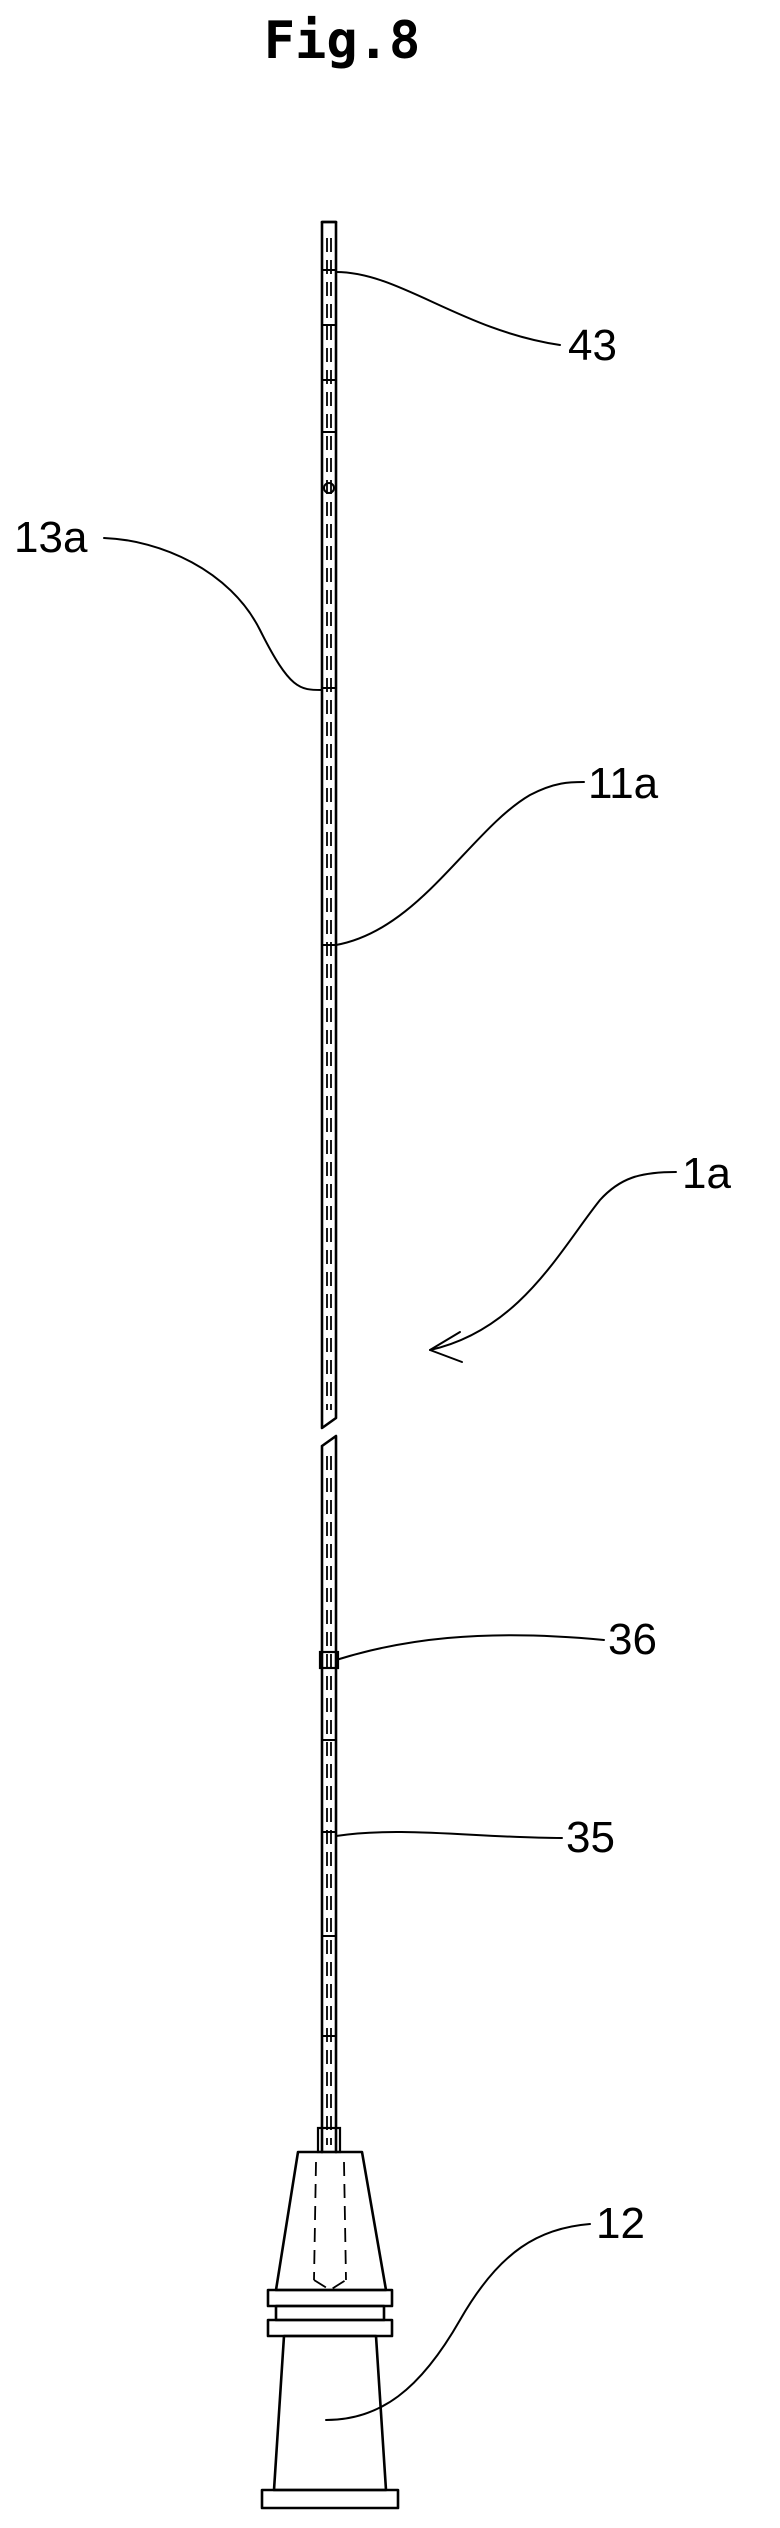  I want to click on needle-upper-segment, so click(329, 825).